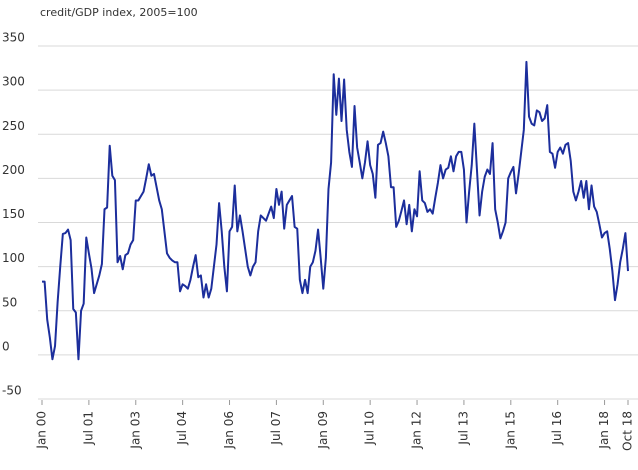 The height and width of the screenshot is (470, 638). Describe the element at coordinates (628, 431) in the screenshot. I see `x-tick-label: Oct 18` at that location.